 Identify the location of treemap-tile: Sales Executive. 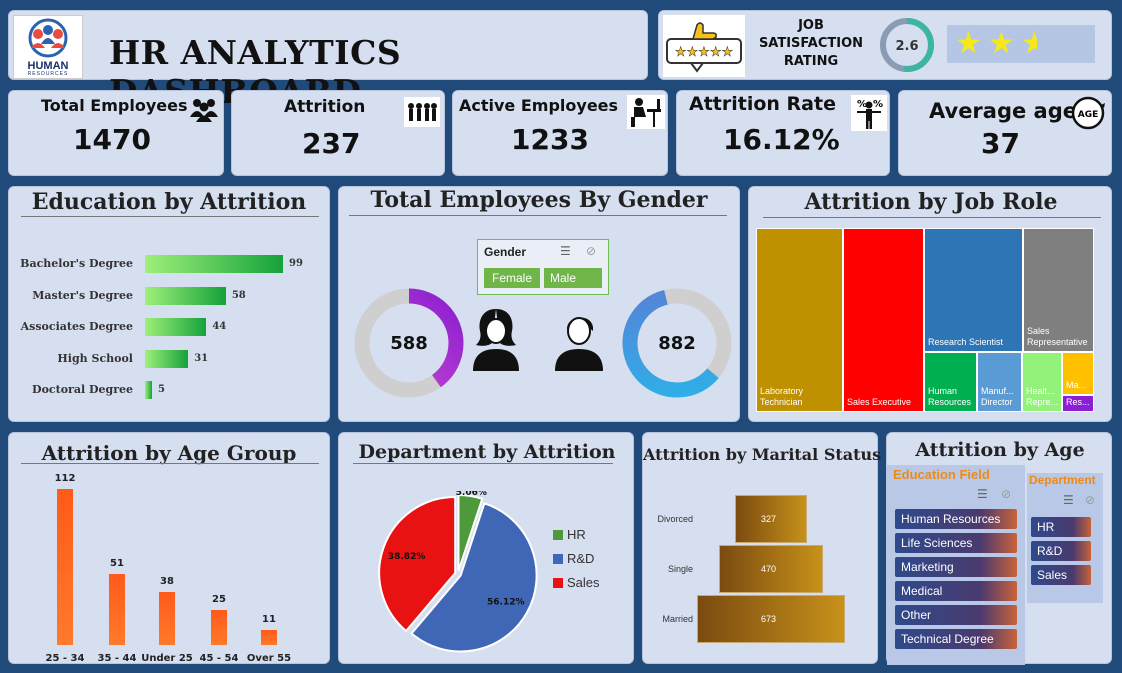
(883, 320).